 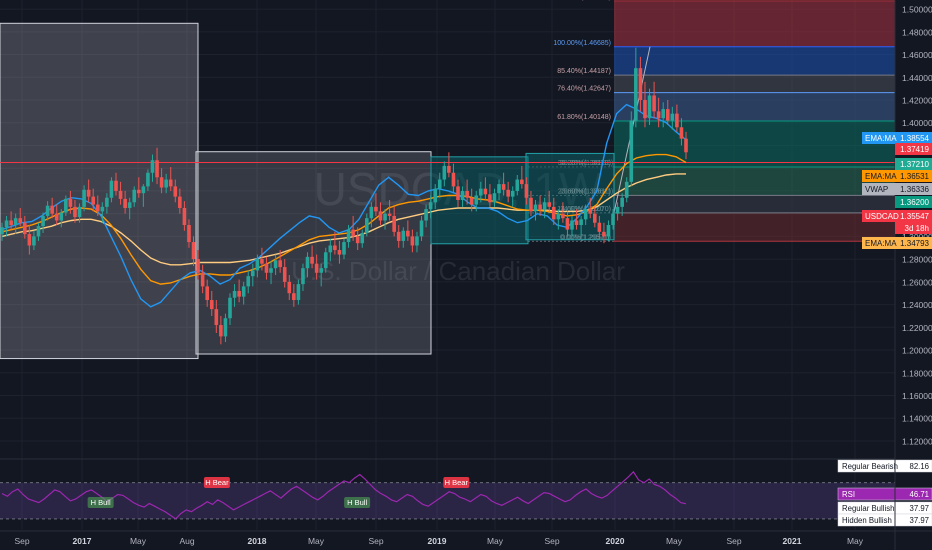 What do you see at coordinates (582, 43) in the screenshot?
I see `fib-level-label: 100.00%(1.46685)` at bounding box center [582, 43].